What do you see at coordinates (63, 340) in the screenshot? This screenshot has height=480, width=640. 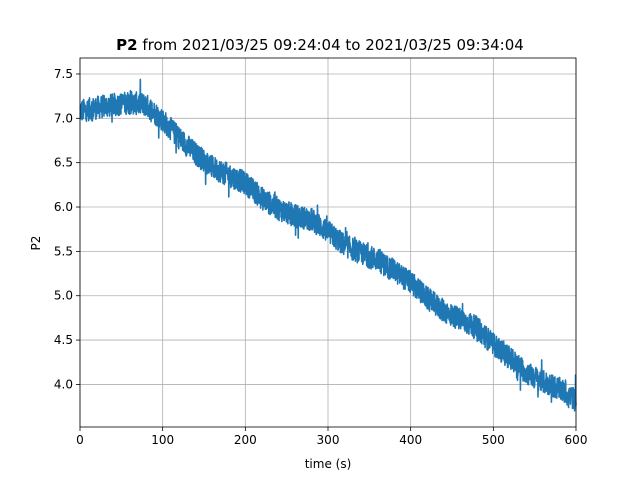 I see `y-tick-label: 4.5` at bounding box center [63, 340].